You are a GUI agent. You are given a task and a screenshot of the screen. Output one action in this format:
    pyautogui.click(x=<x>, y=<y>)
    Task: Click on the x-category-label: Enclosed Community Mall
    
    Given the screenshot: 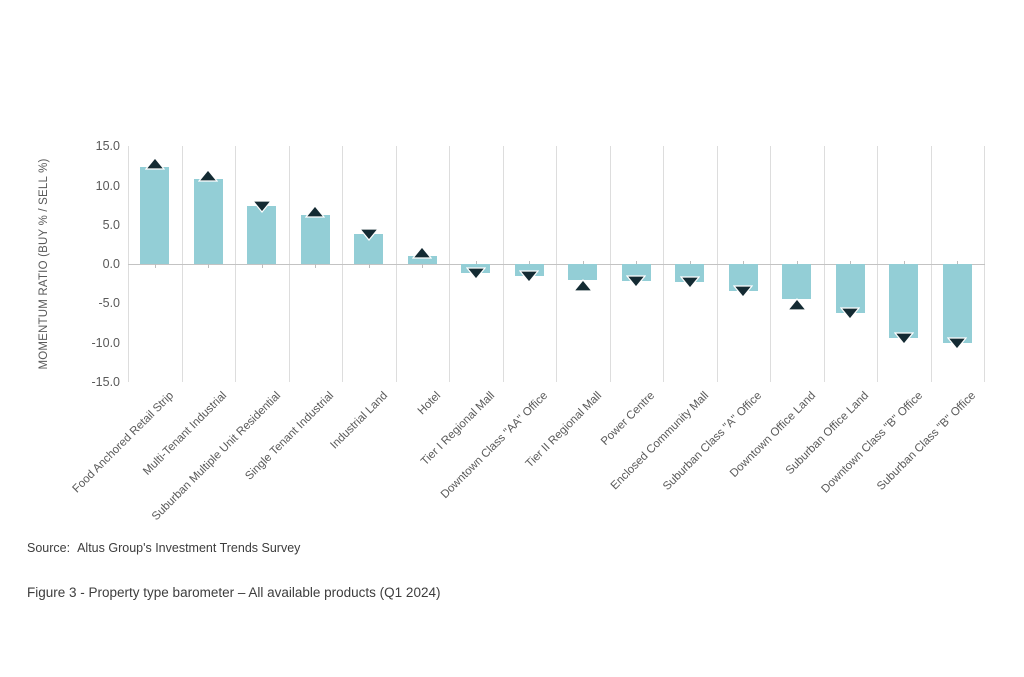 What is the action you would take?
    pyautogui.click(x=659, y=441)
    